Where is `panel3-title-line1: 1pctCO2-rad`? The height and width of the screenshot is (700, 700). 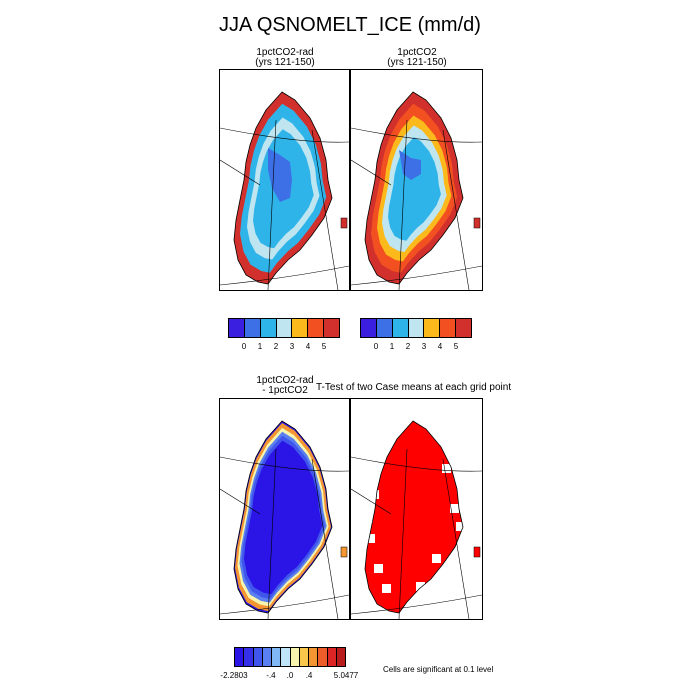
panel3-title-line1: 1pctCO2-rad is located at coordinates (285, 380).